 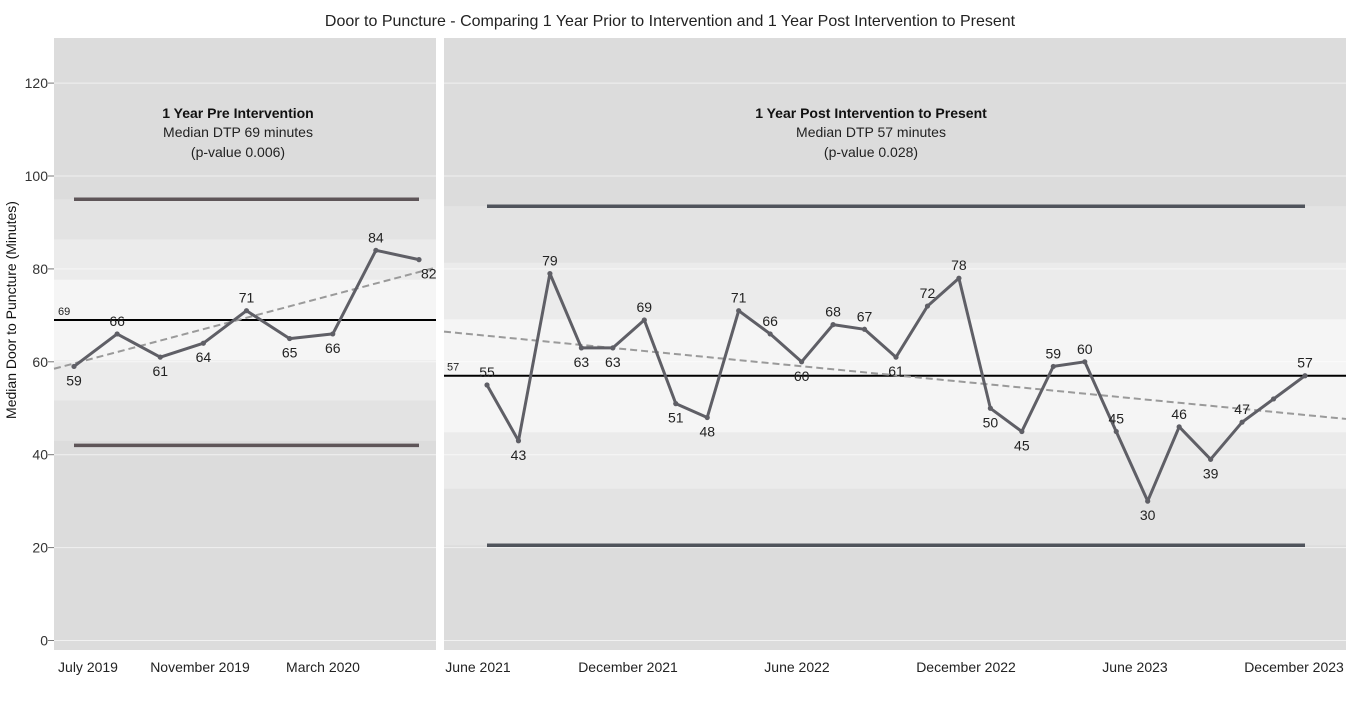 I want to click on data-label: 72, so click(x=928, y=293).